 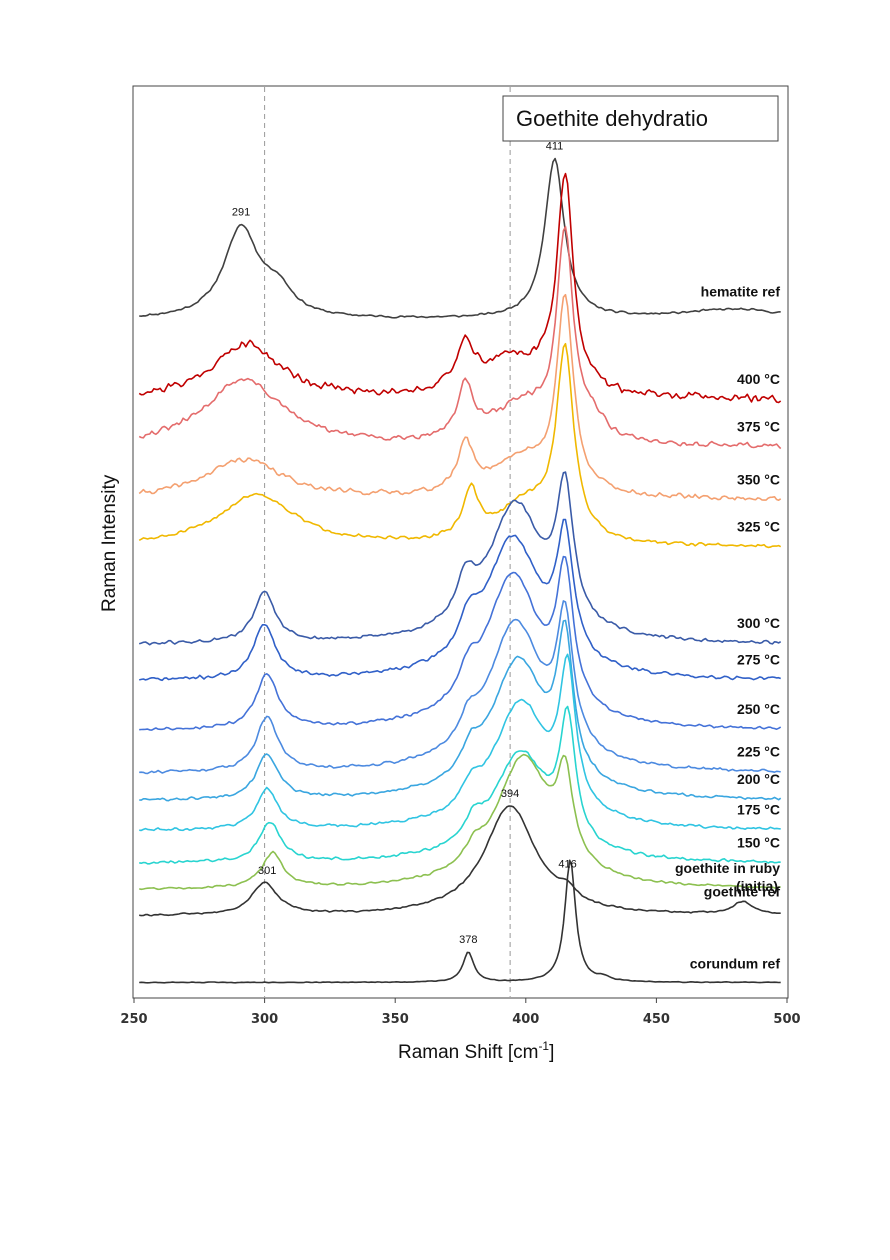 What do you see at coordinates (267, 871) in the screenshot?
I see `peak-label-301: 301` at bounding box center [267, 871].